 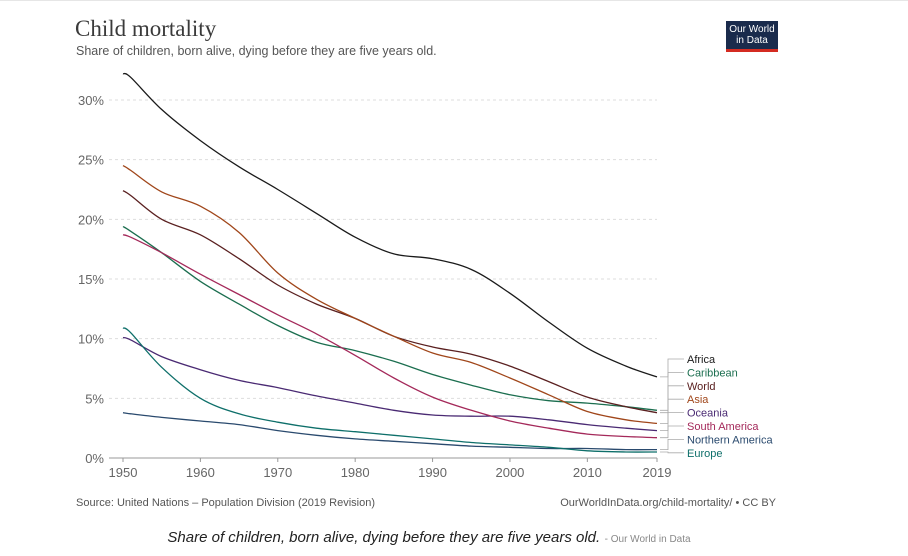 What do you see at coordinates (390, 469) in the screenshot?
I see `x-axis: 1950 1960 1970 1980 1990 2000 2010 2019` at bounding box center [390, 469].